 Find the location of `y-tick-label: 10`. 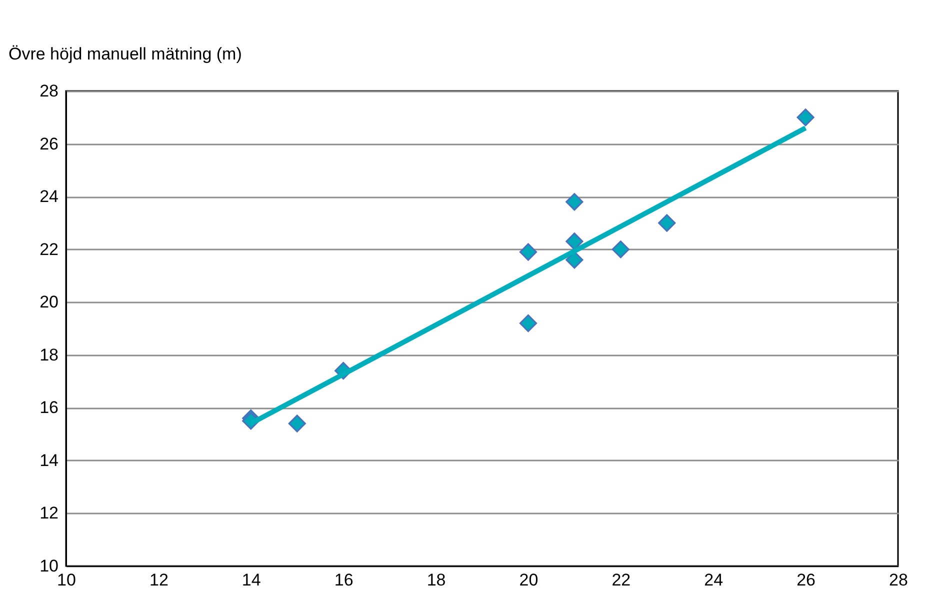

y-tick-label: 10 is located at coordinates (49, 566).